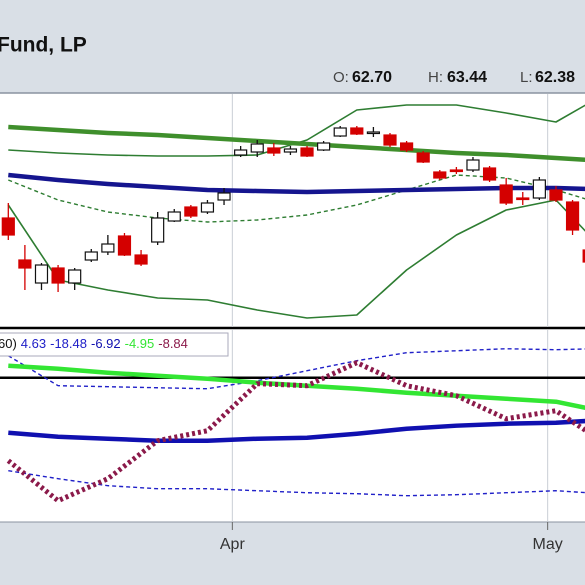 The height and width of the screenshot is (585, 585). What do you see at coordinates (173, 343) in the screenshot?
I see `legend-value: -8.84` at bounding box center [173, 343].